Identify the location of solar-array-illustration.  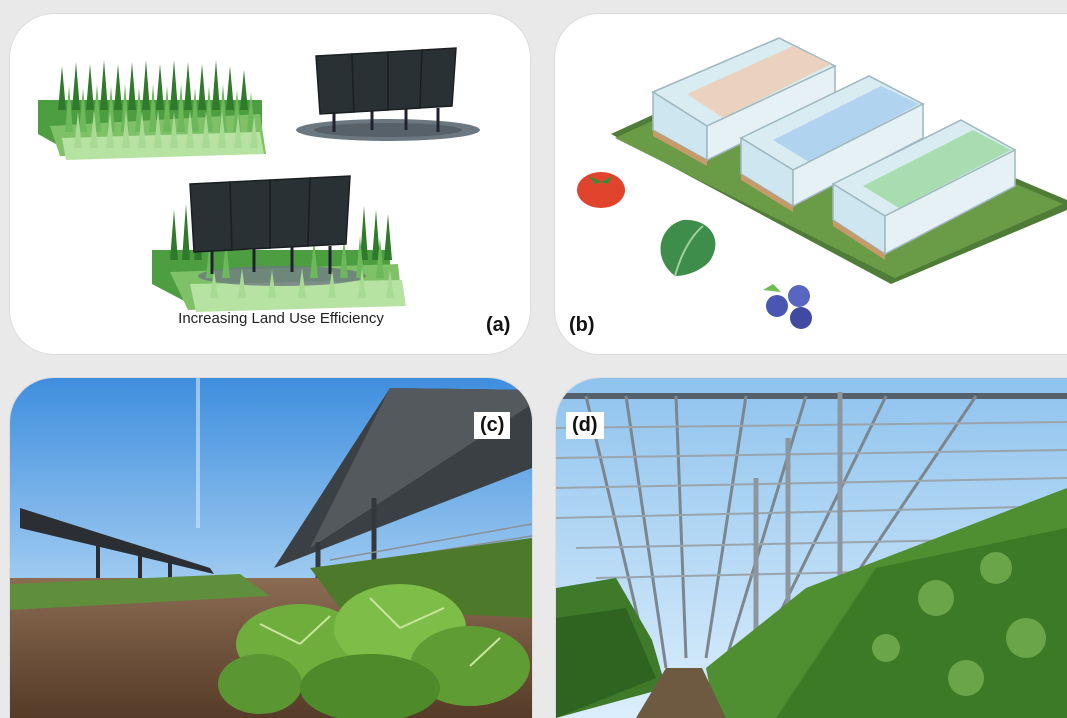
(388, 94).